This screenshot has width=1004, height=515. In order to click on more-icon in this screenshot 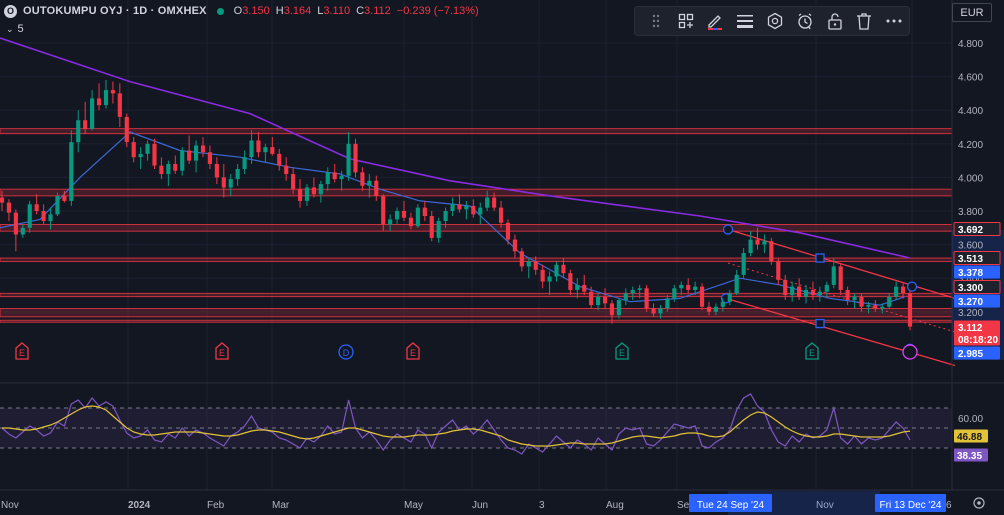, I will do `click(894, 21)`.